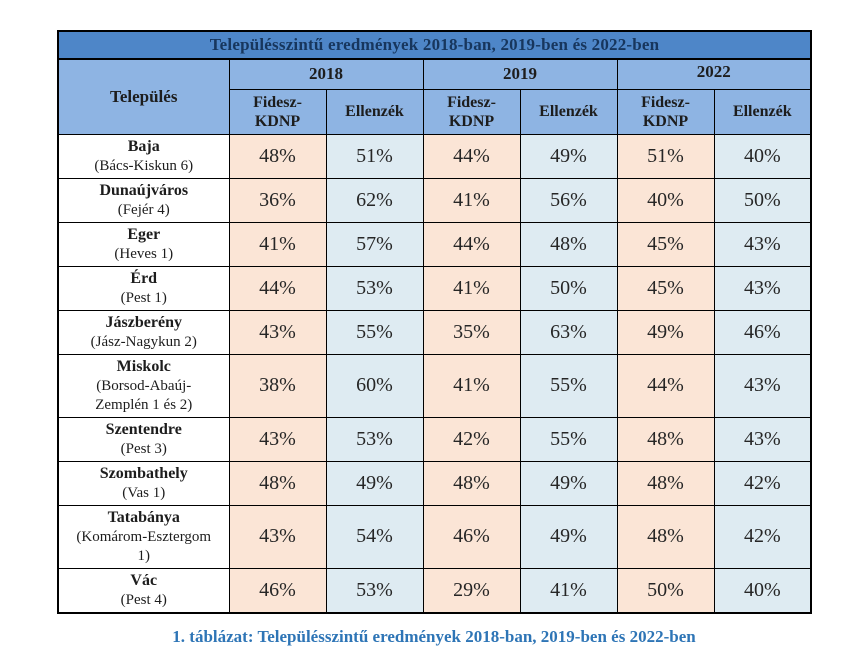 The width and height of the screenshot is (846, 650). What do you see at coordinates (143, 146) in the screenshot?
I see `settlement-name: Baja` at bounding box center [143, 146].